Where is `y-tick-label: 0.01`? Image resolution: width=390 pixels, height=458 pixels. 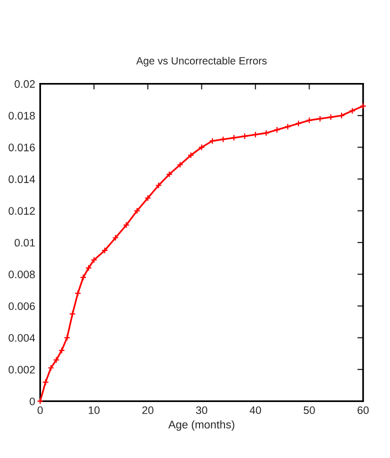
y-tick-label: 0.01 is located at coordinates (24, 242).